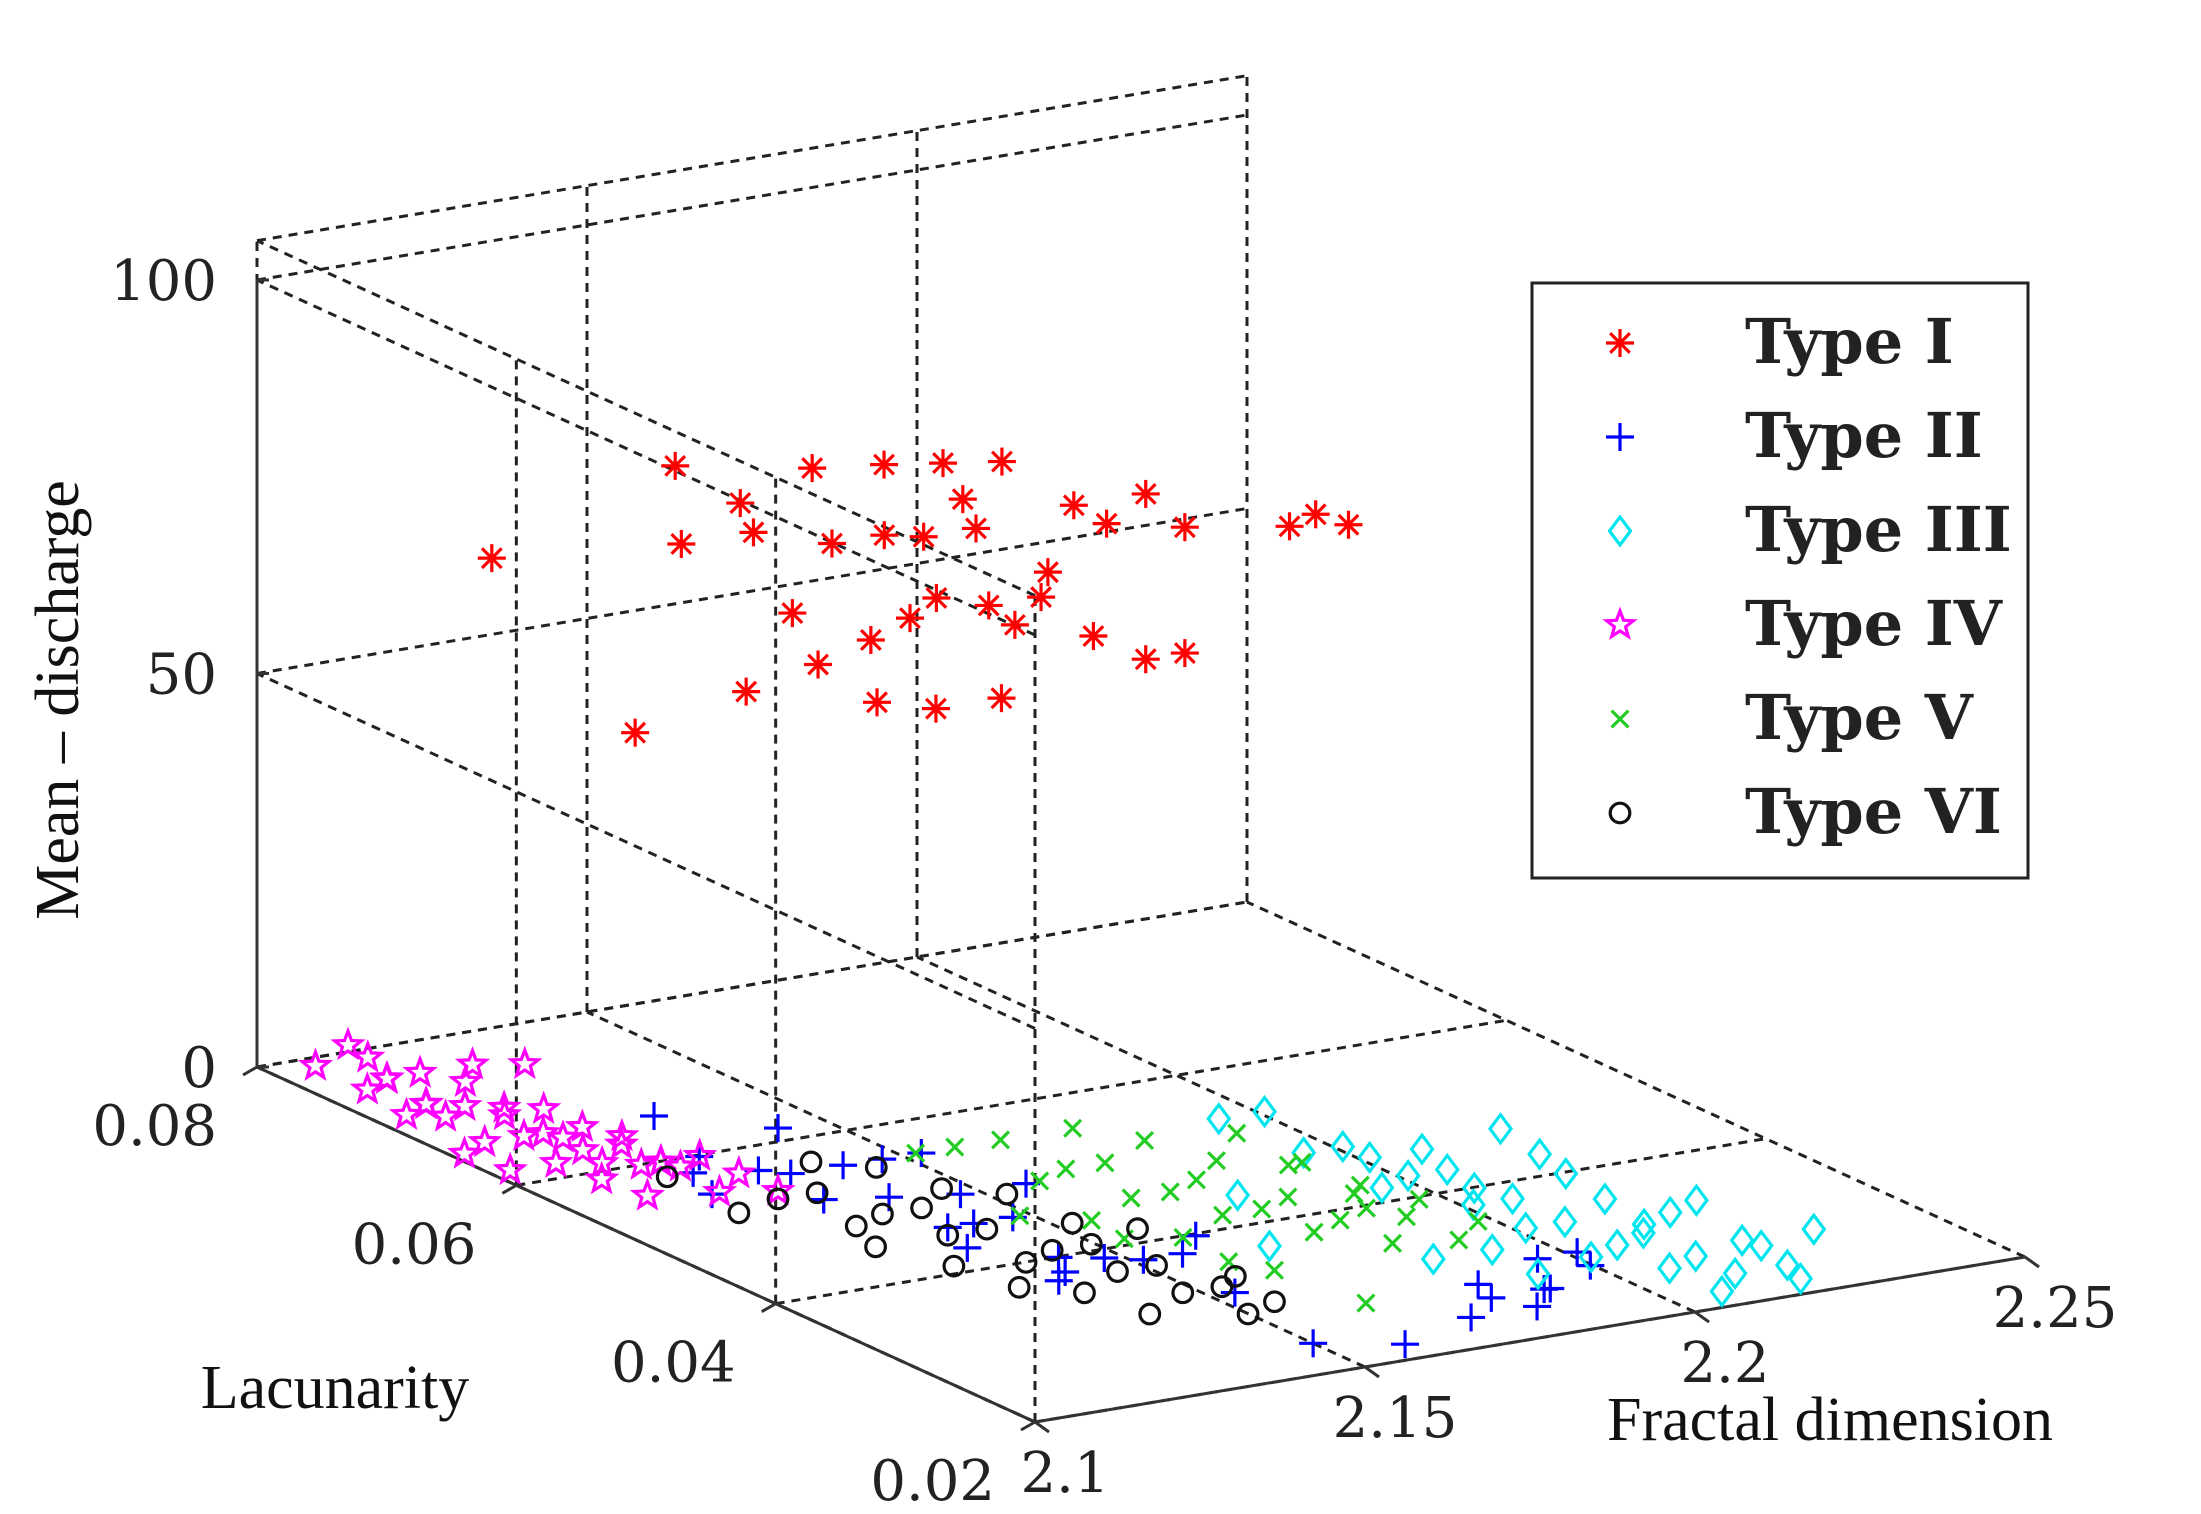  What do you see at coordinates (335, 1388) in the screenshot?
I see `y-axis-label: Lacunarity` at bounding box center [335, 1388].